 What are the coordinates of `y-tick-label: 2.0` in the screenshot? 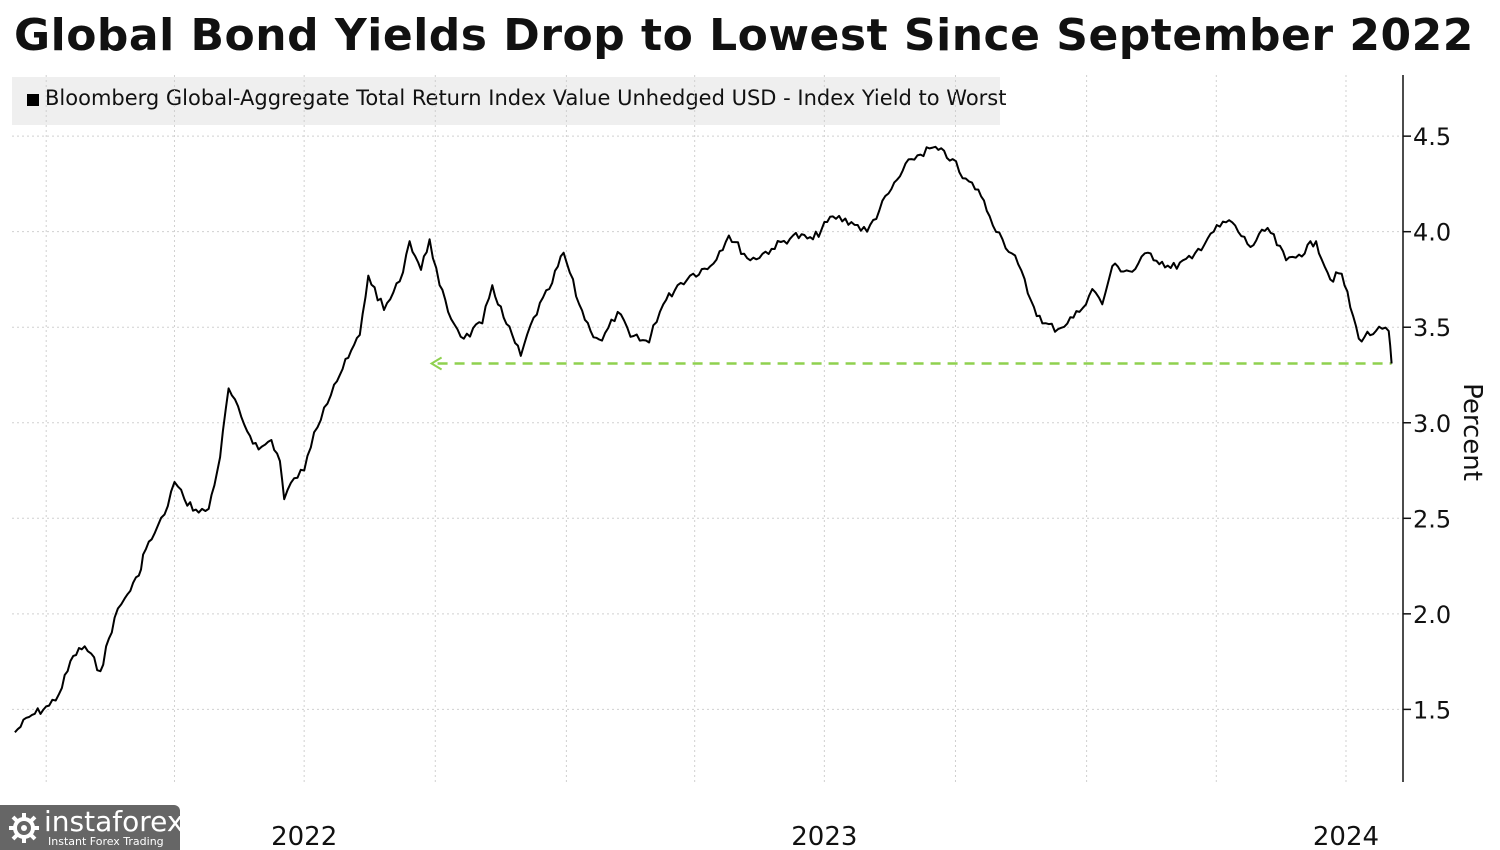 It's located at (1432, 615).